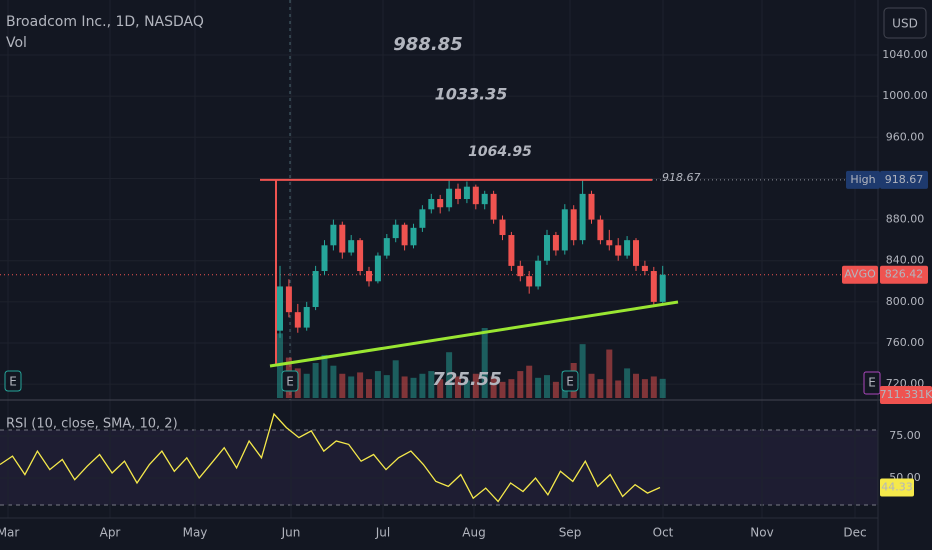 Image resolution: width=932 pixels, height=550 pixels. I want to click on volume-badge-bg, so click(906, 395).